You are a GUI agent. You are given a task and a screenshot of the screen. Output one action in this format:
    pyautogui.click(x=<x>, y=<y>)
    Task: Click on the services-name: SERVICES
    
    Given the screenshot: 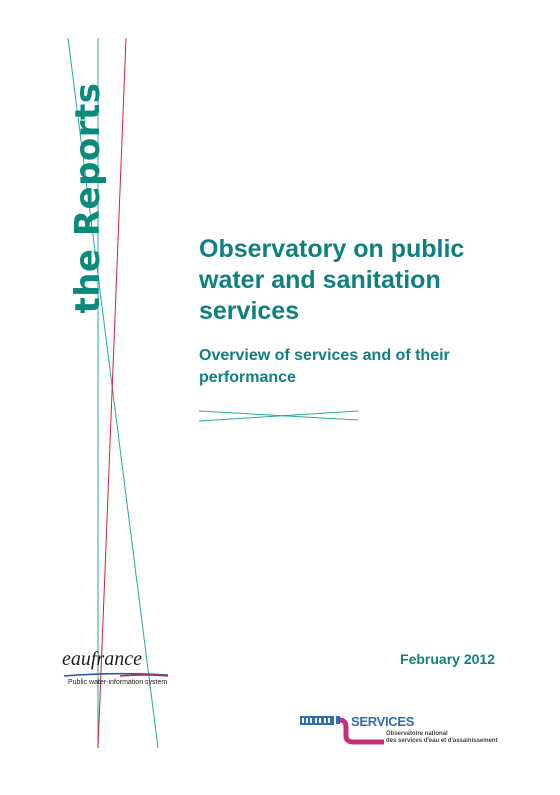 What is the action you would take?
    pyautogui.click(x=383, y=721)
    